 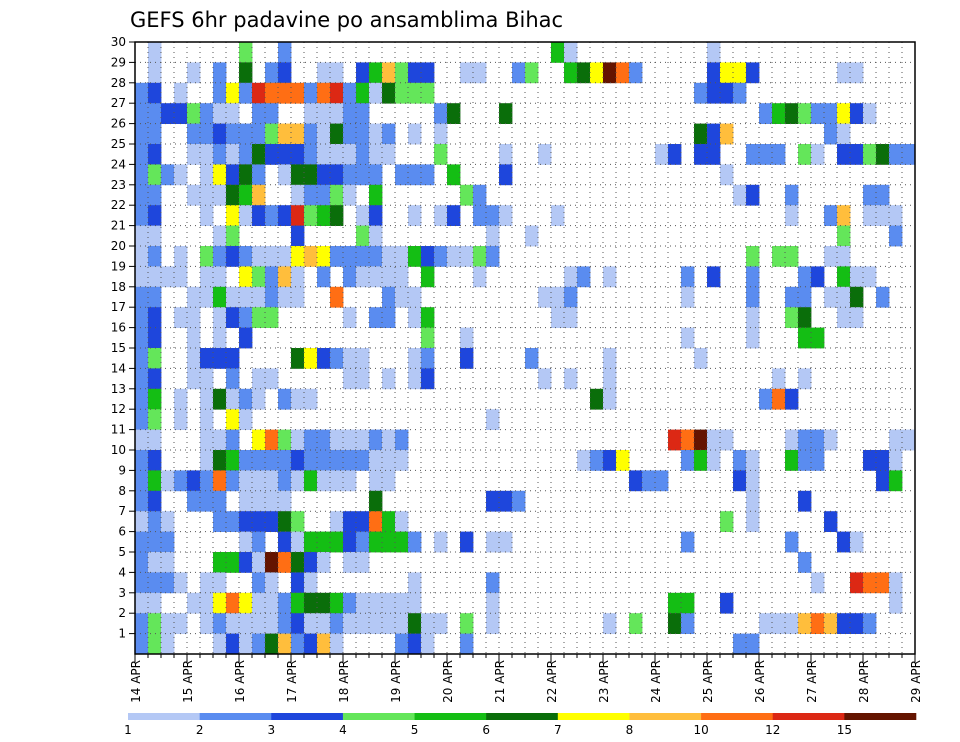 I want to click on chart-title: GEFS 6hr padavine po ansamblima Bihac, so click(x=346, y=20).